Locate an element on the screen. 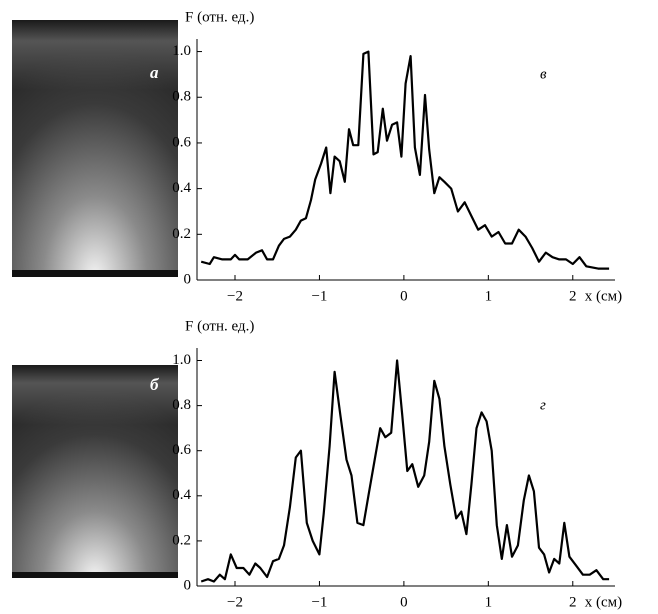 This screenshot has width=658, height=614. panel-label: в is located at coordinates (543, 74).